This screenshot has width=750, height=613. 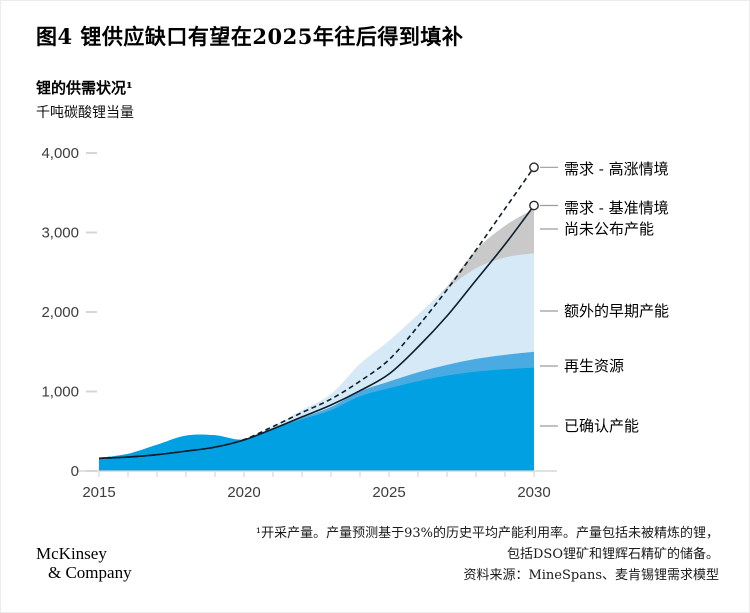 I want to click on logo-line-1: McKinsey, so click(x=71, y=553).